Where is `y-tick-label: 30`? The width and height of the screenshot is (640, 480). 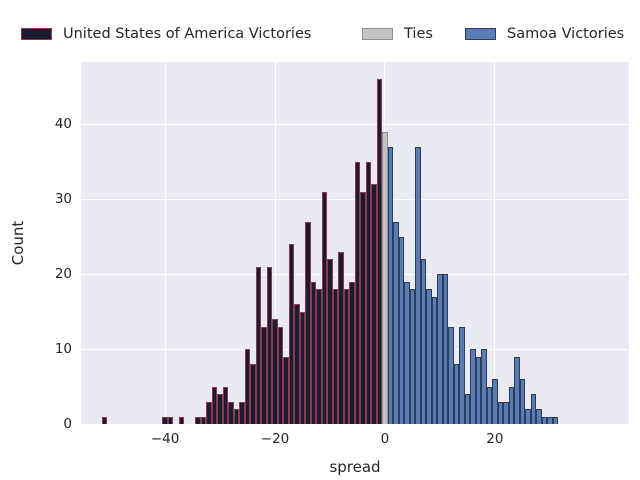
y-tick-label: 30 is located at coordinates (63, 199).